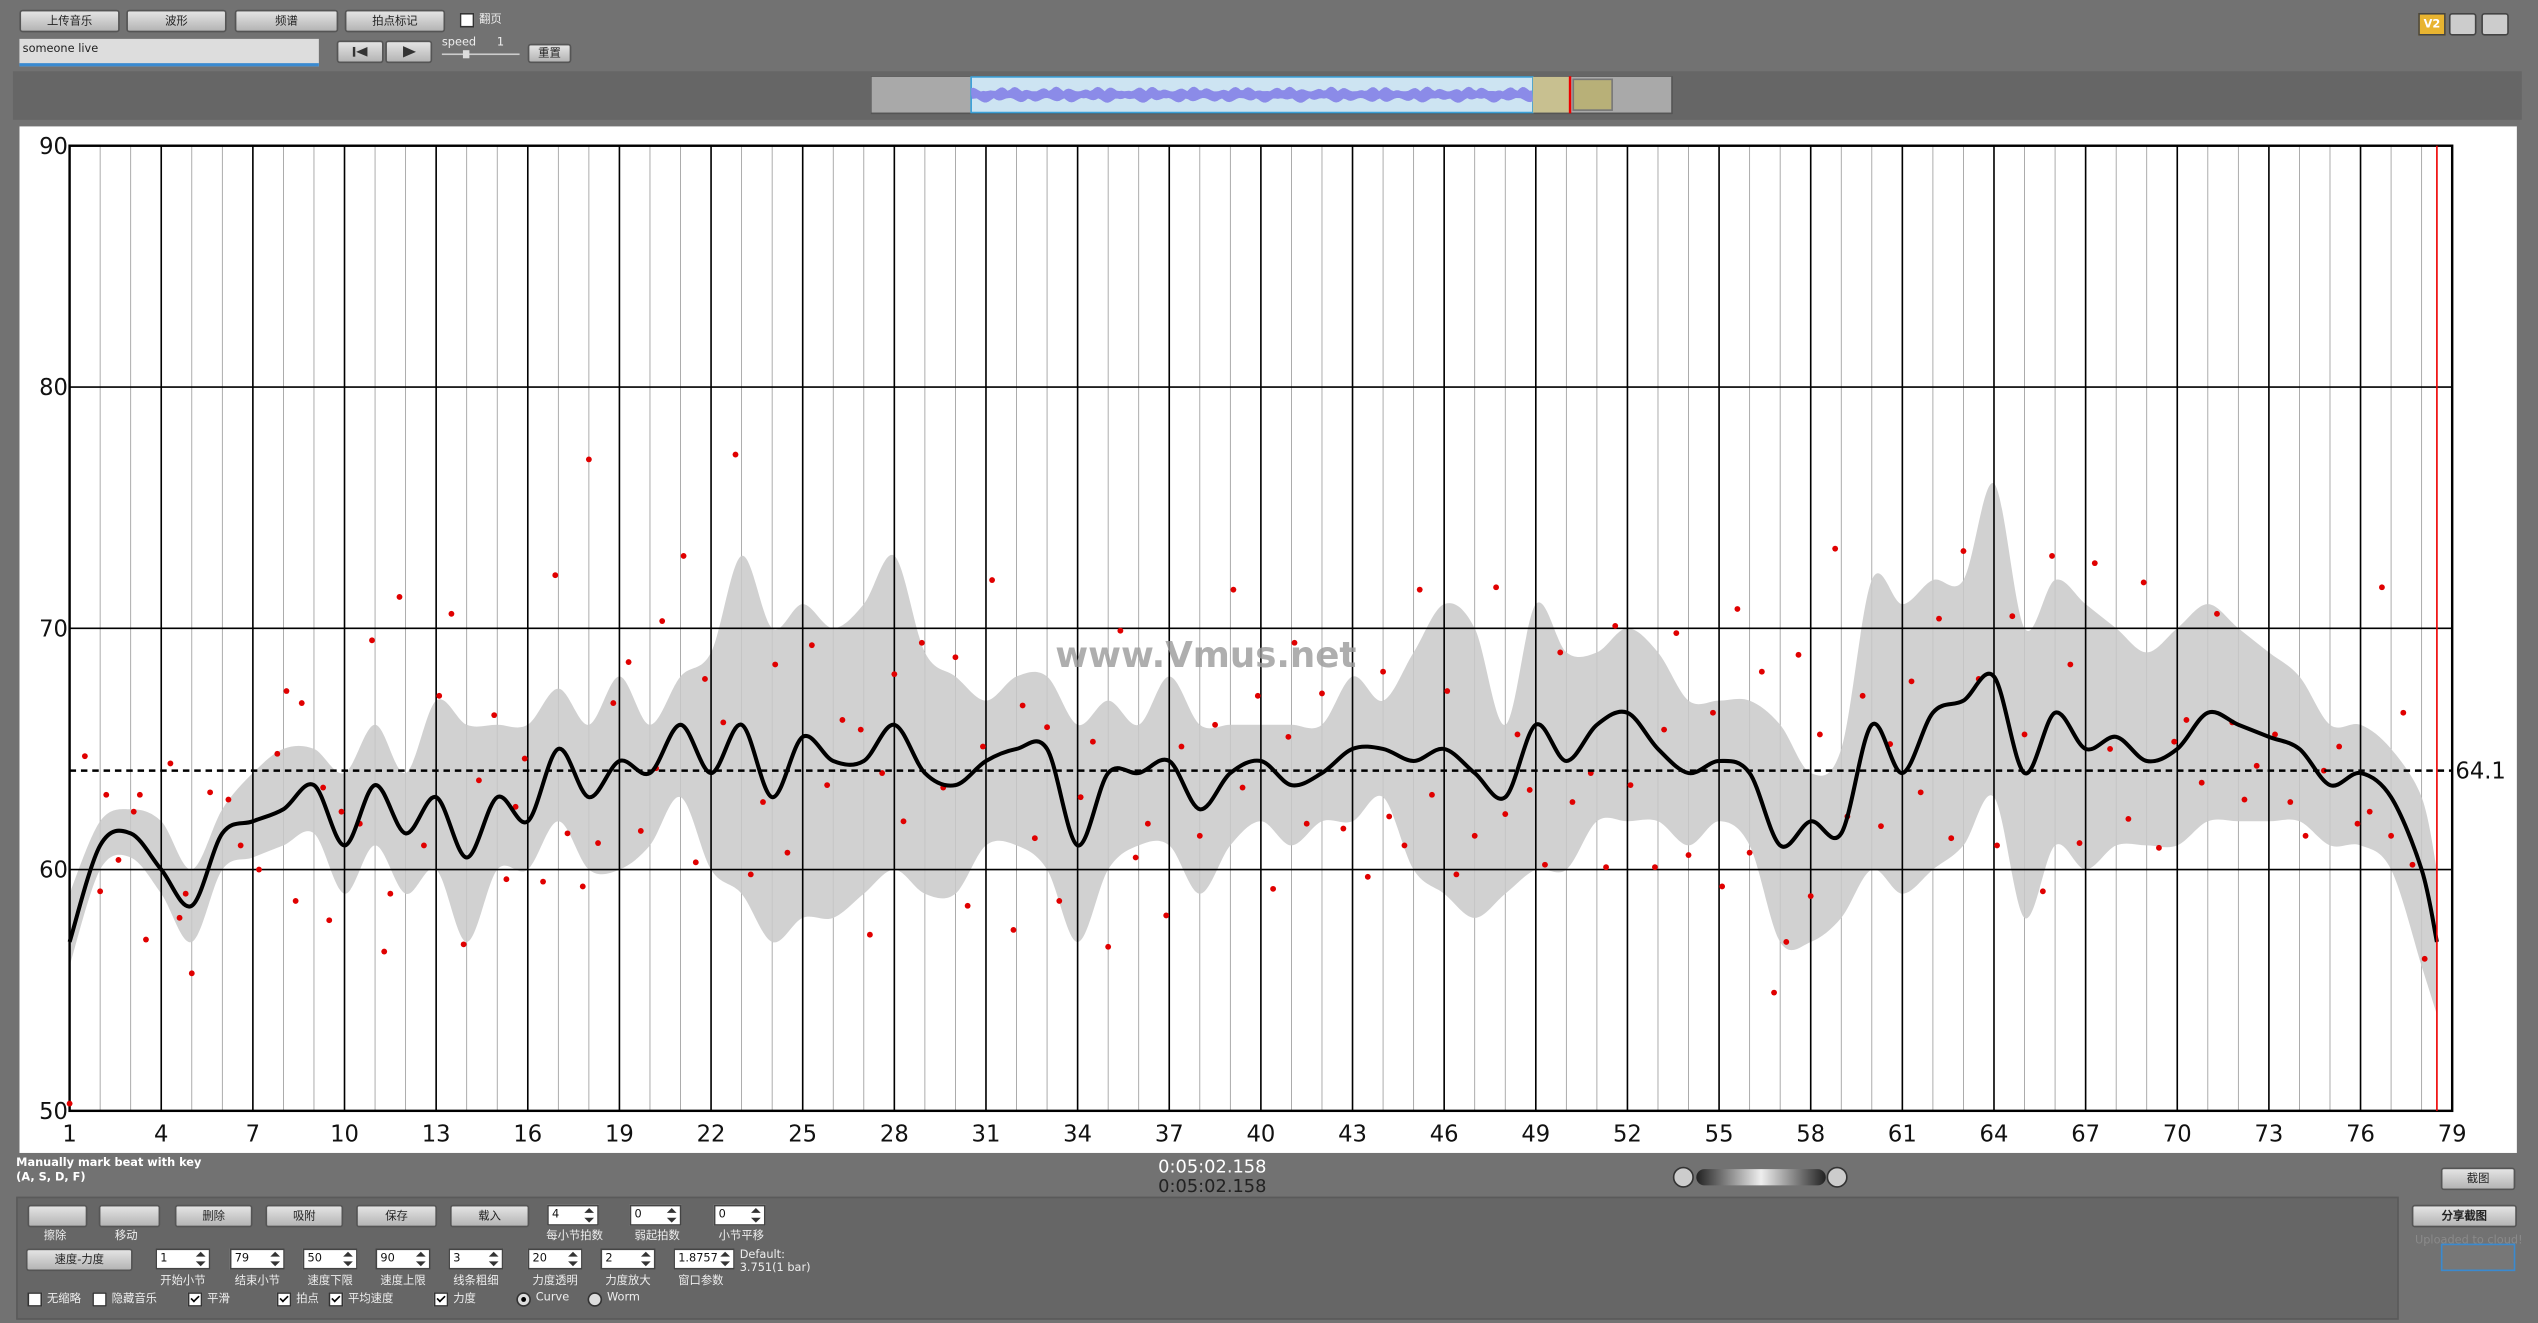  Describe the element at coordinates (489, 1216) in the screenshot. I see `load-button: 载入` at that location.